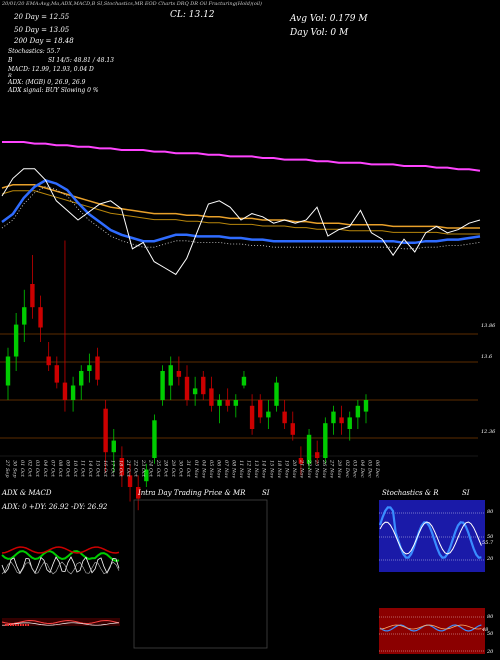 The width and height of the screenshot is (500, 660). I want to click on date-tick-label: 25 Oct, so click(158, 468).